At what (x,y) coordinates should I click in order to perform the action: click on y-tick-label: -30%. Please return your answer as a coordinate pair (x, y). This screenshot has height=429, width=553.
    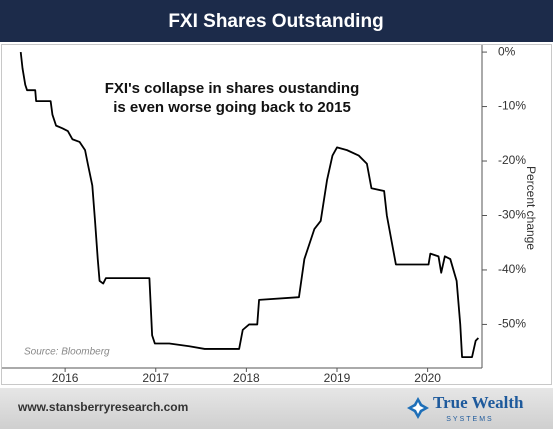
    Looking at the image, I should click on (512, 215).